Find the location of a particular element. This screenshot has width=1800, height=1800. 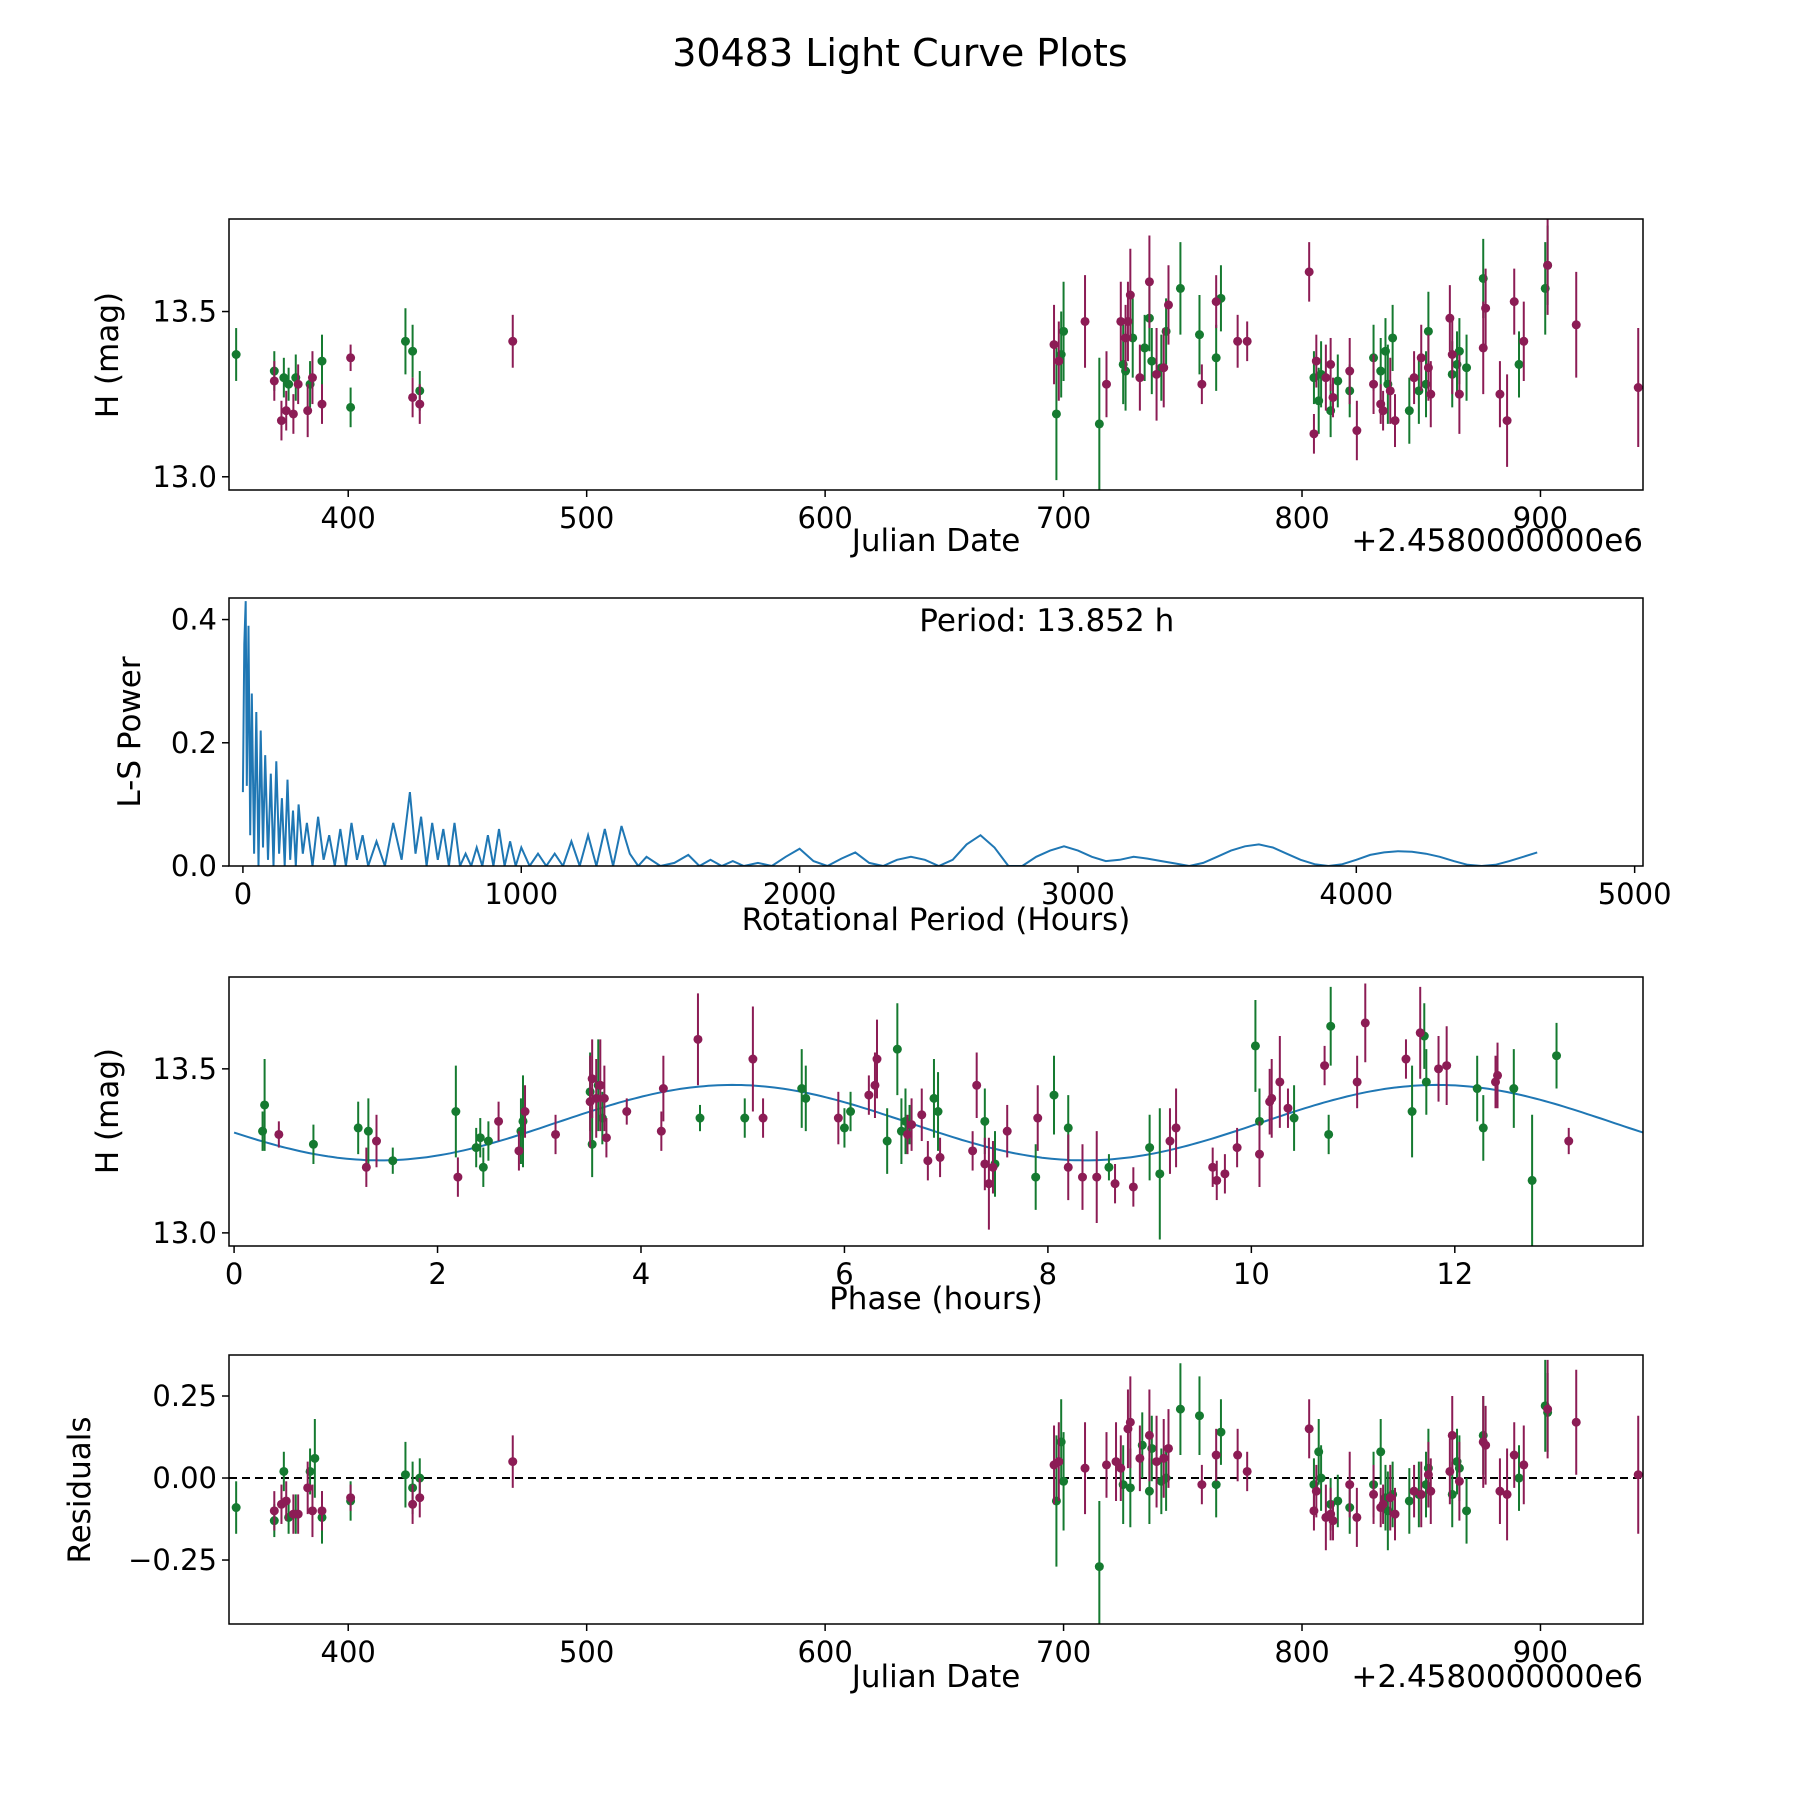

series-green is located at coordinates (910, 1116).